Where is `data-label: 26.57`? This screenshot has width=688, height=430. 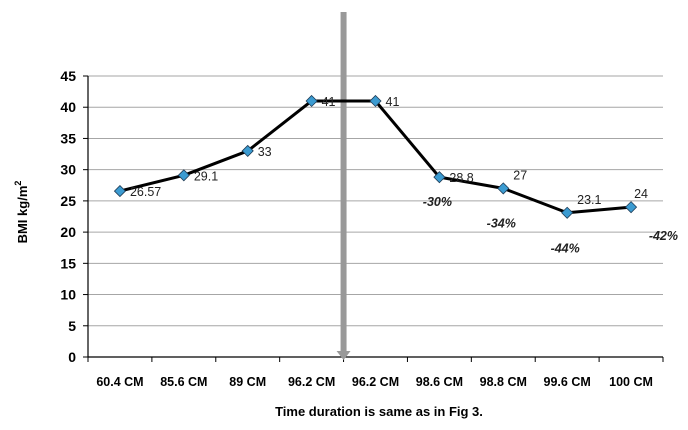 data-label: 26.57 is located at coordinates (145, 192).